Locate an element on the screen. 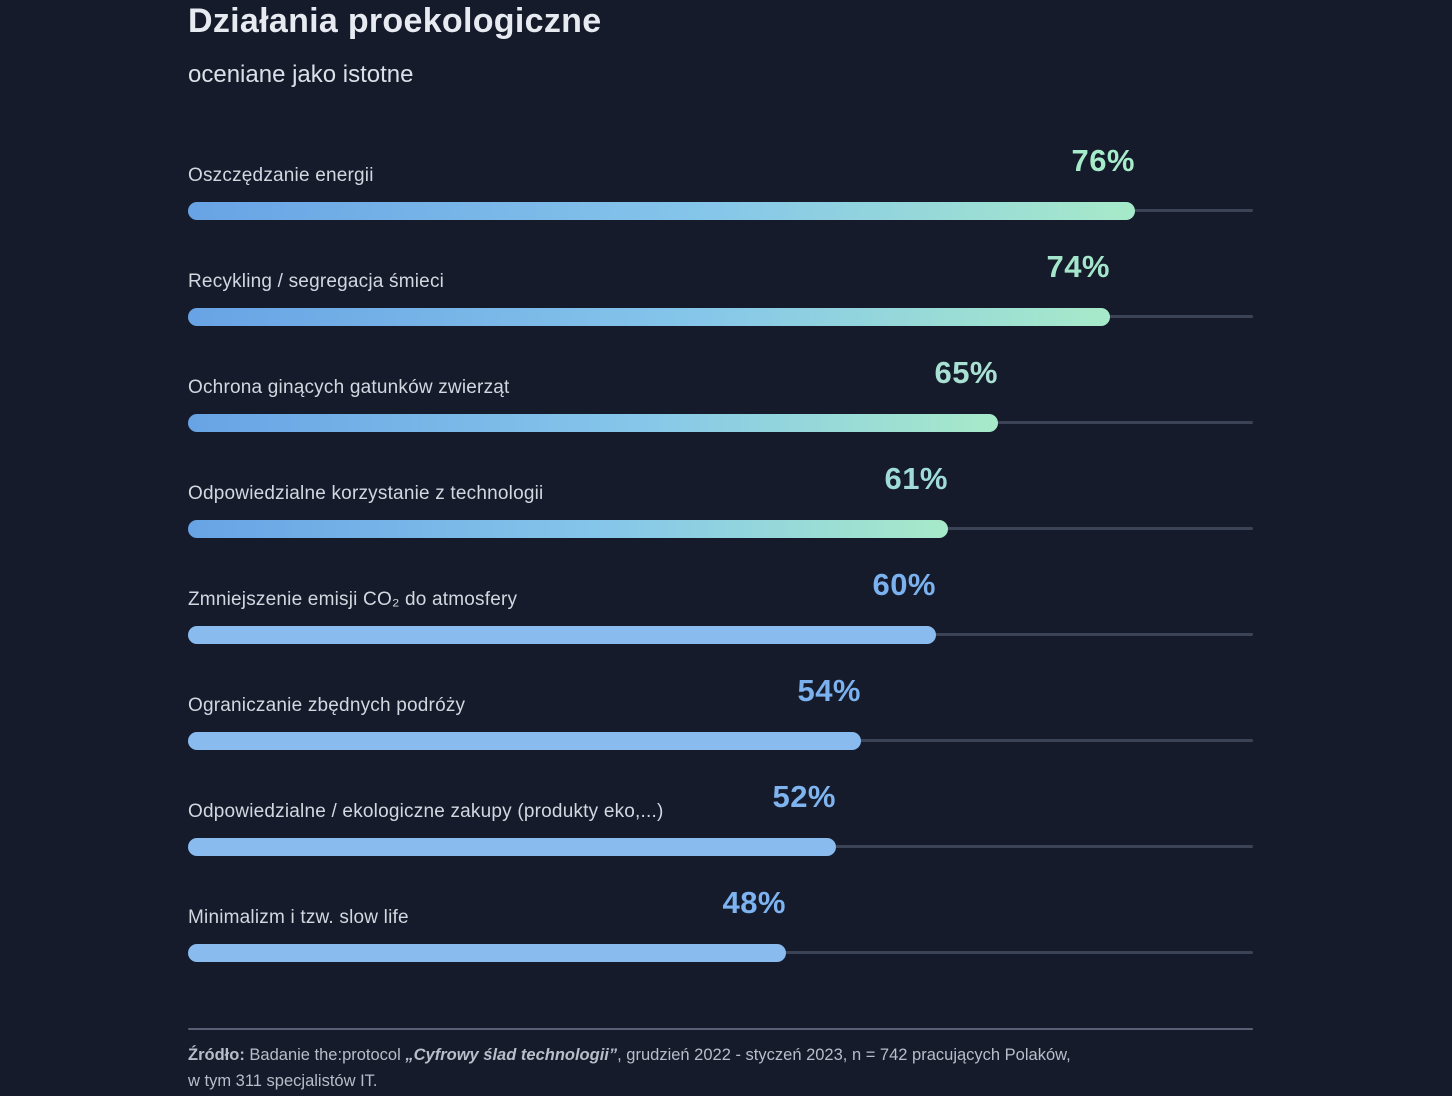  bar-row: 60% Zmniejszenie emisji CO₂ do atmosfery is located at coordinates (720, 617).